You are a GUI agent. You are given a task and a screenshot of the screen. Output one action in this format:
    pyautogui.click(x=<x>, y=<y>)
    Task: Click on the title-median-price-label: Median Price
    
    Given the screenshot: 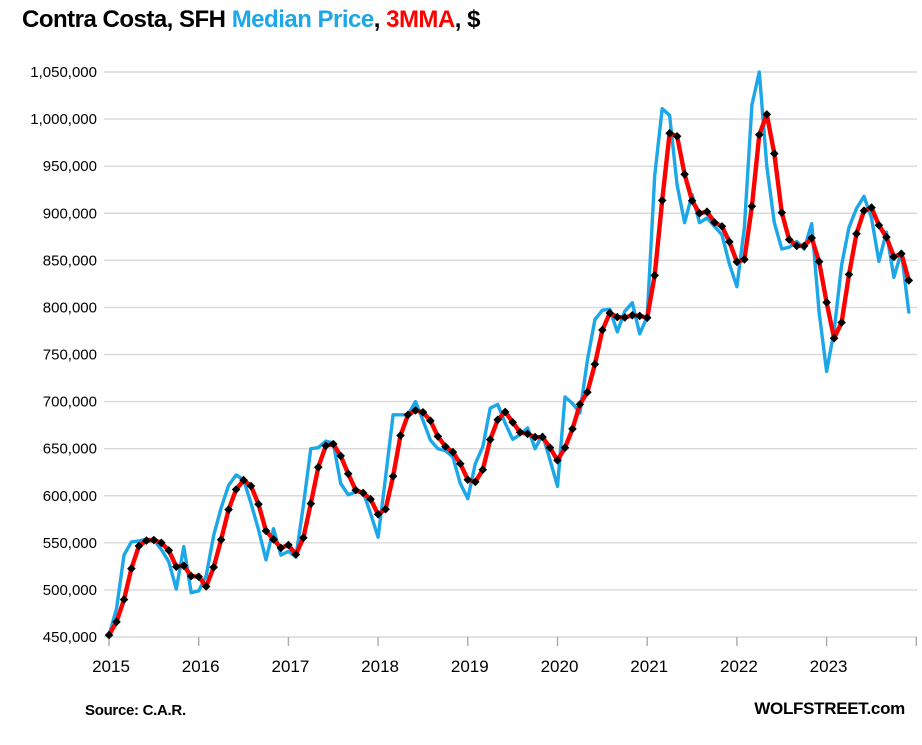 What is the action you would take?
    pyautogui.click(x=303, y=19)
    